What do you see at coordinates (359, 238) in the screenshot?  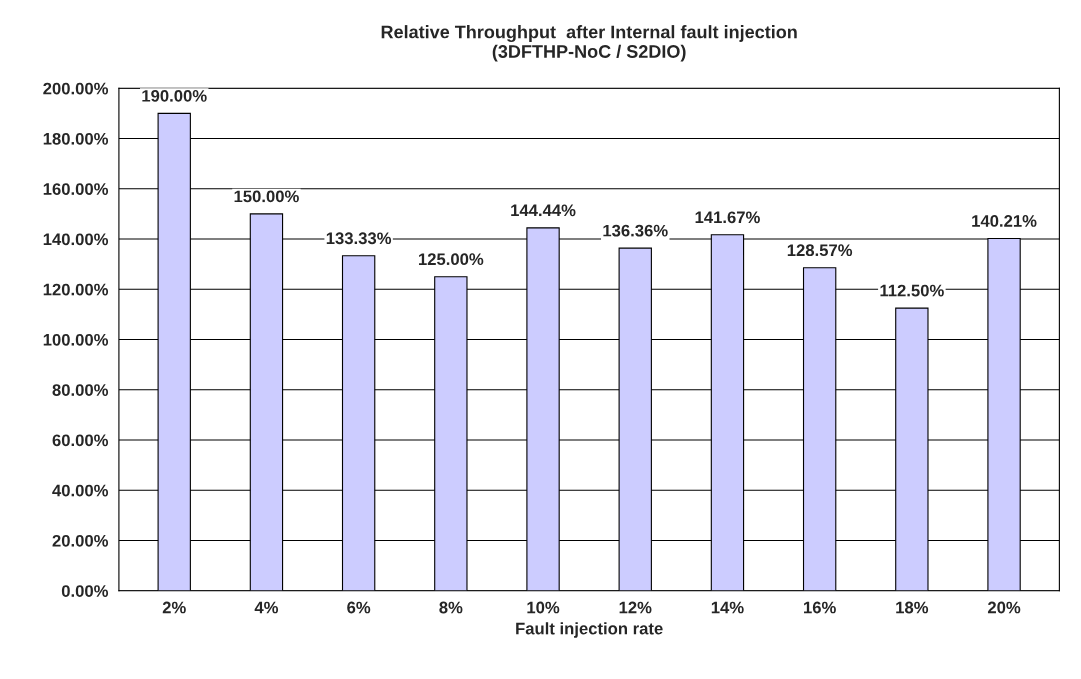 I see `data-label: 133.33%` at bounding box center [359, 238].